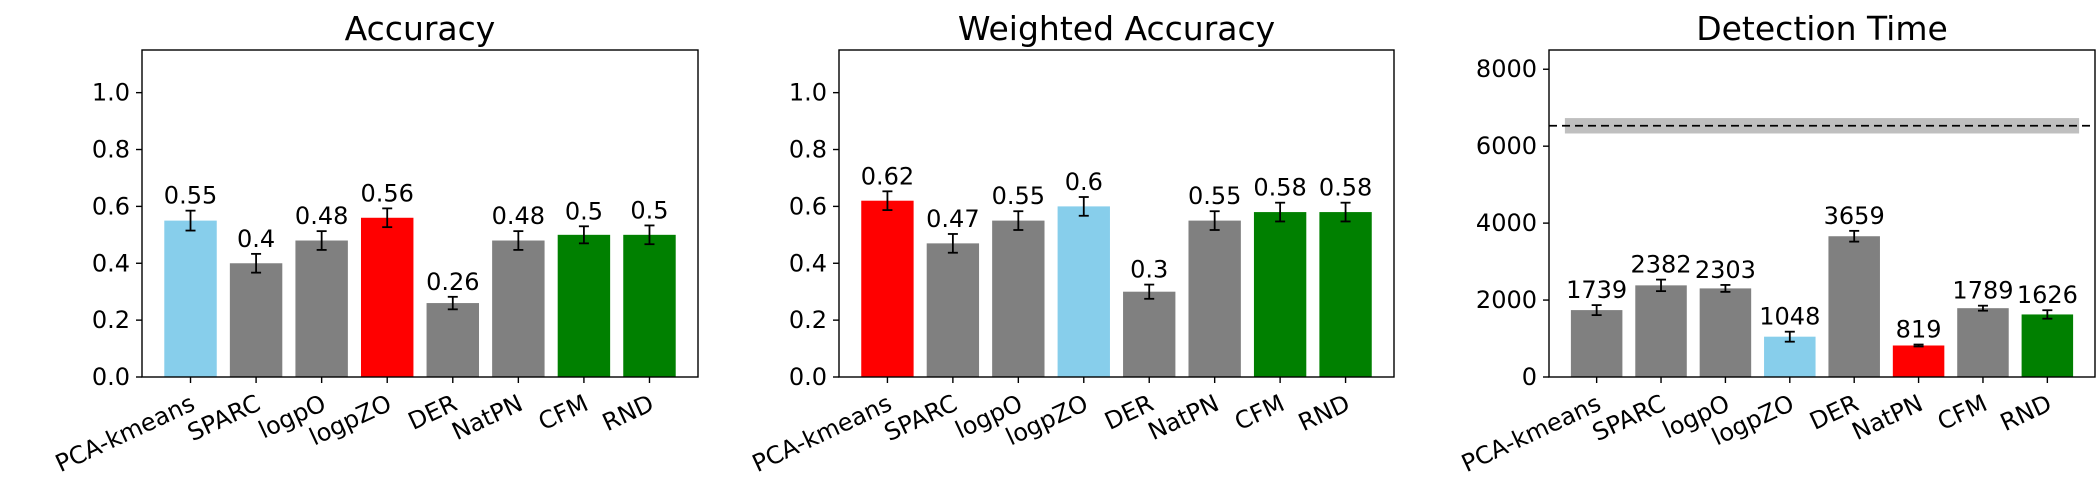 The image size is (2100, 500). Describe the element at coordinates (452, 282) in the screenshot. I see `data-label: 0.26` at that location.